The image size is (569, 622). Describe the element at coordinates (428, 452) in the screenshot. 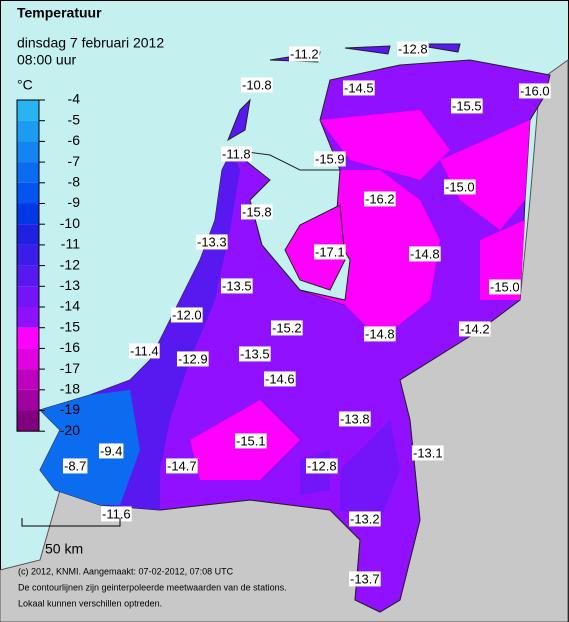

I see `station-label: -13.1` at that location.